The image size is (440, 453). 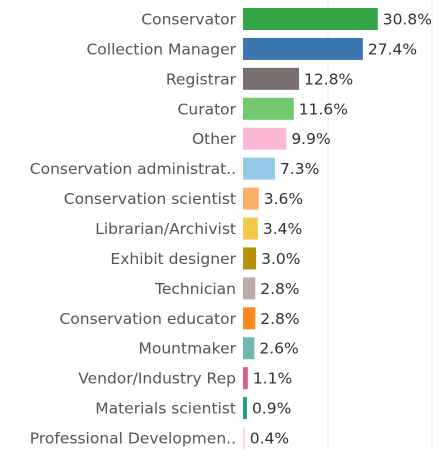 What do you see at coordinates (161, 49) in the screenshot?
I see `category-label: Collection Manager` at bounding box center [161, 49].